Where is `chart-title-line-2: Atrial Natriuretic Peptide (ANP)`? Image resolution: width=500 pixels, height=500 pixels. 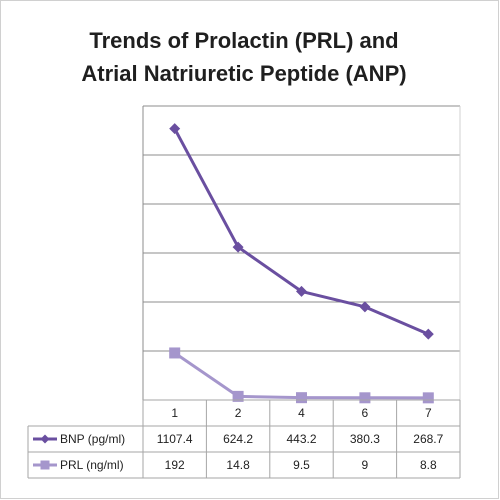
chart-title-line-2: Atrial Natriuretic Peptide (ANP) is located at coordinates (243, 73).